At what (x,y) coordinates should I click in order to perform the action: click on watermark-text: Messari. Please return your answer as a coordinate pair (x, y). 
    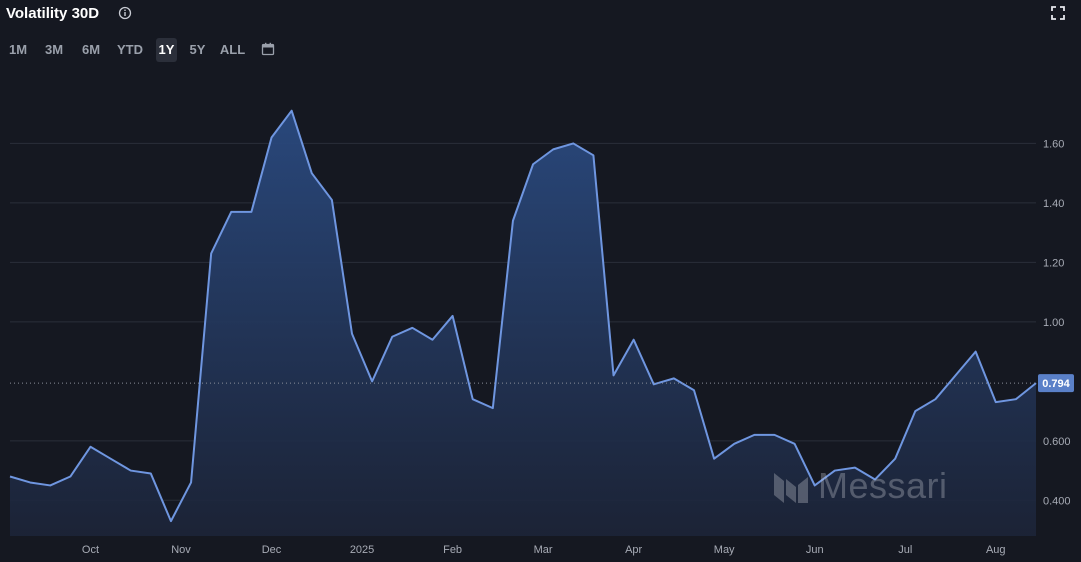
    Looking at the image, I should click on (883, 485).